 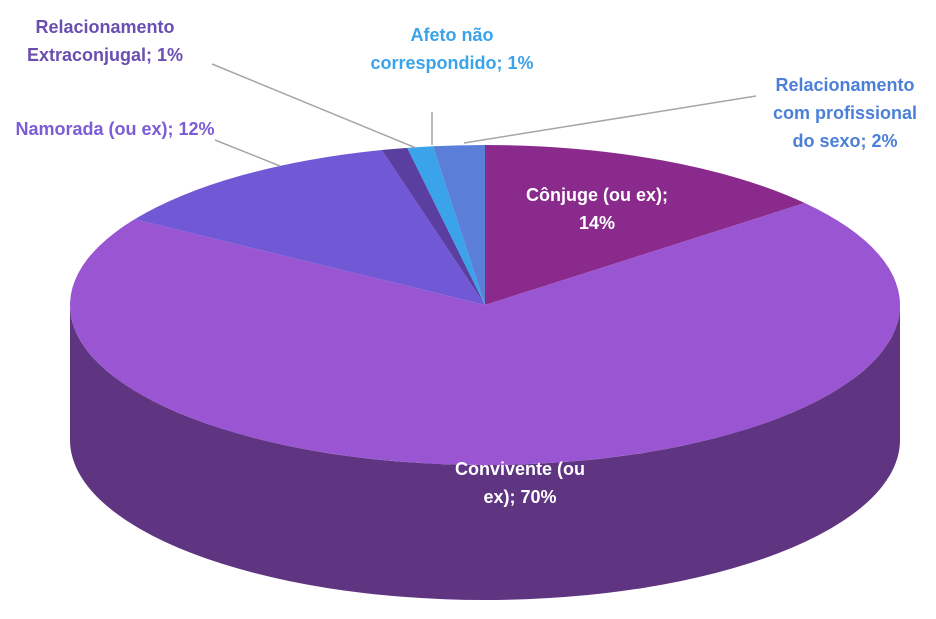 What do you see at coordinates (597, 209) in the screenshot?
I see `data-label: Cônjuge (ou ex); 14%` at bounding box center [597, 209].